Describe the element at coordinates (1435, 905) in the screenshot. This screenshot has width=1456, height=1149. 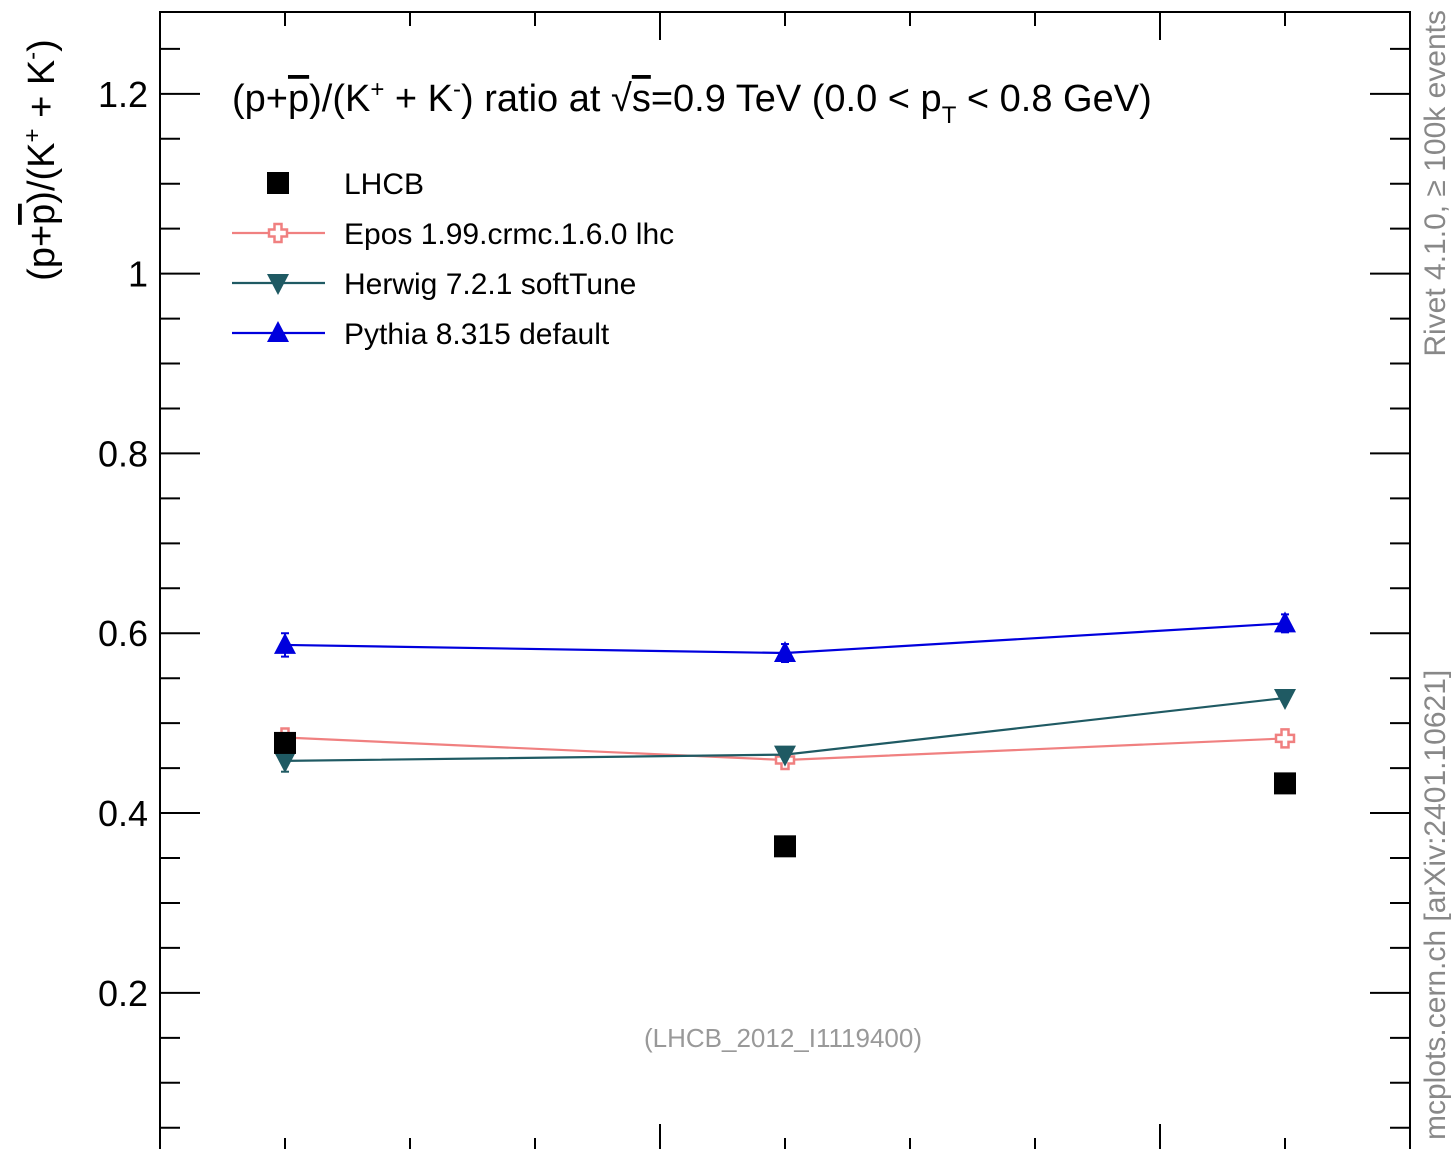
I see `mcplots-source-label: mcplots.cern.ch [arXiv:2401.10621]` at that location.